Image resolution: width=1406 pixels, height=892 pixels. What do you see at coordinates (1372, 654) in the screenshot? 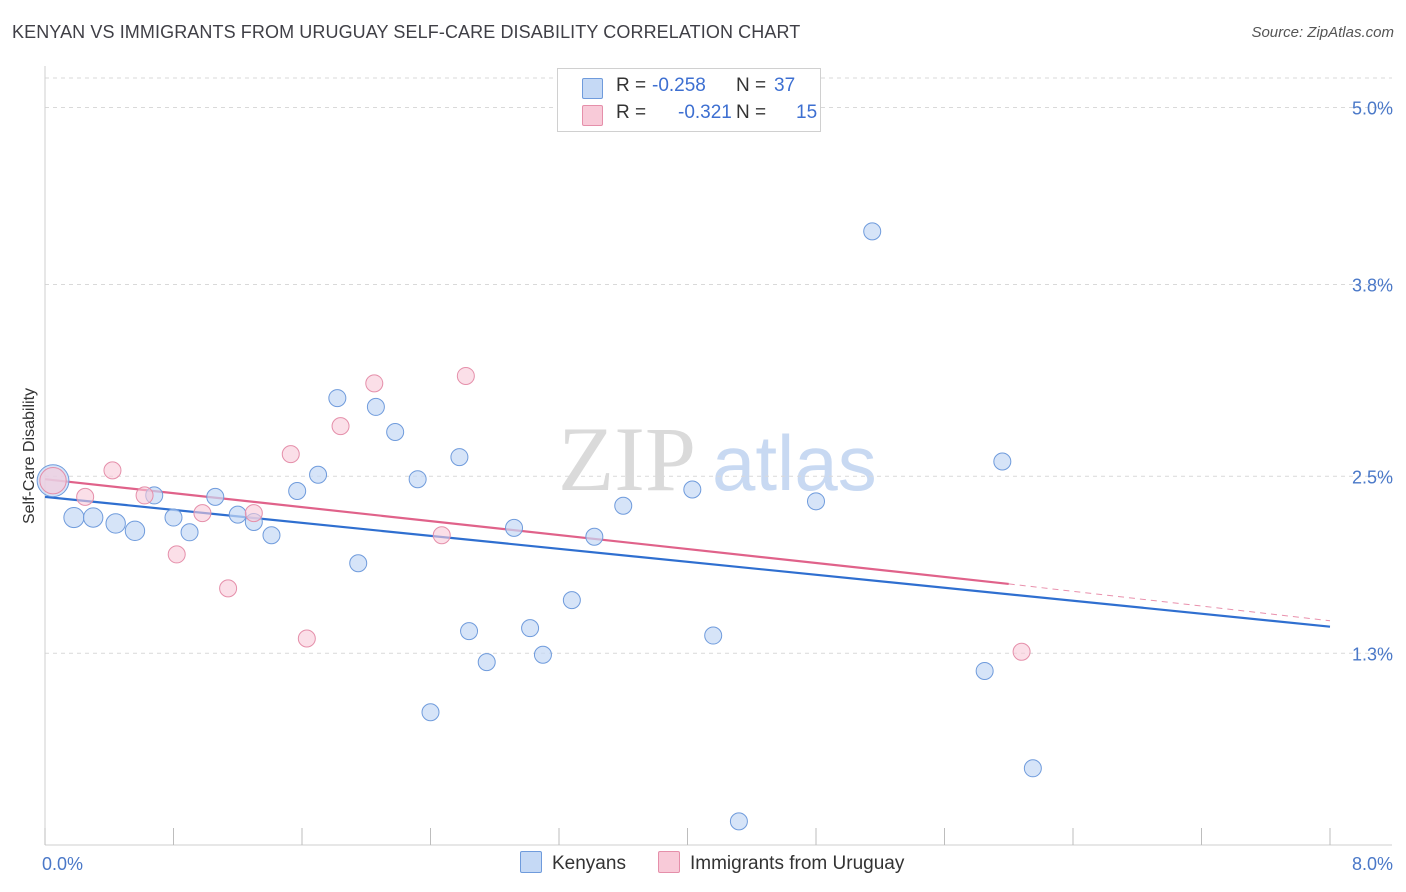
I see `y-tick-label: 1.3%` at bounding box center [1372, 654].